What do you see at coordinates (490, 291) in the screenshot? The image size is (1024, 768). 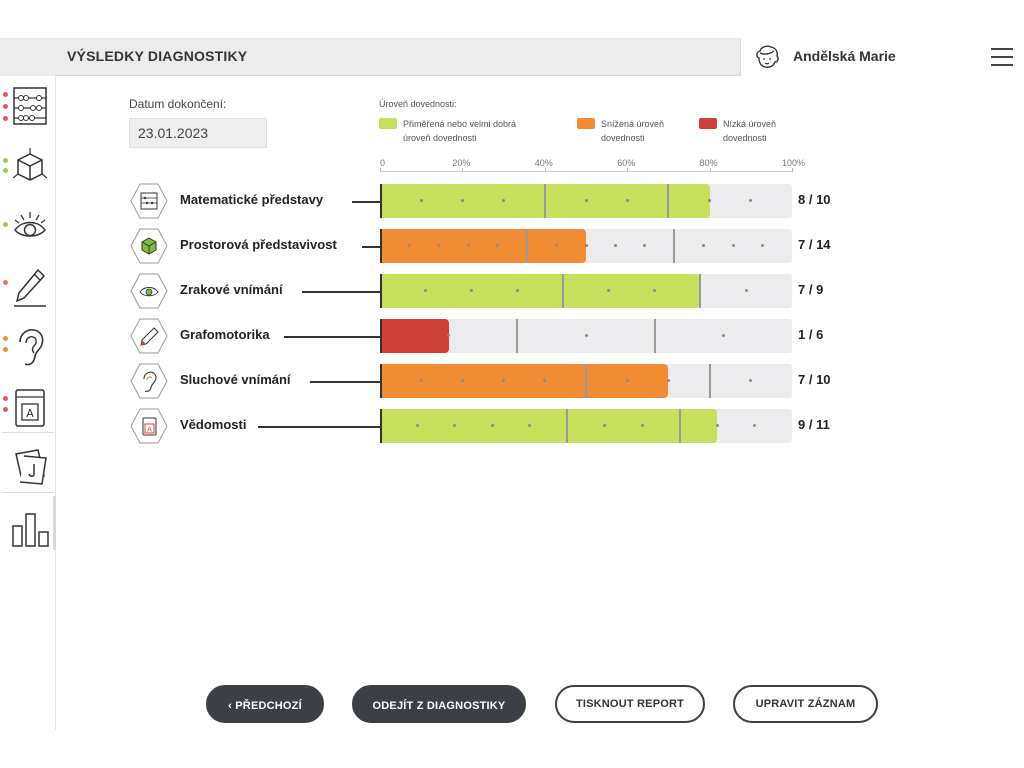 I see `skill-row: Zrakové vnímání 7 / 9` at bounding box center [490, 291].